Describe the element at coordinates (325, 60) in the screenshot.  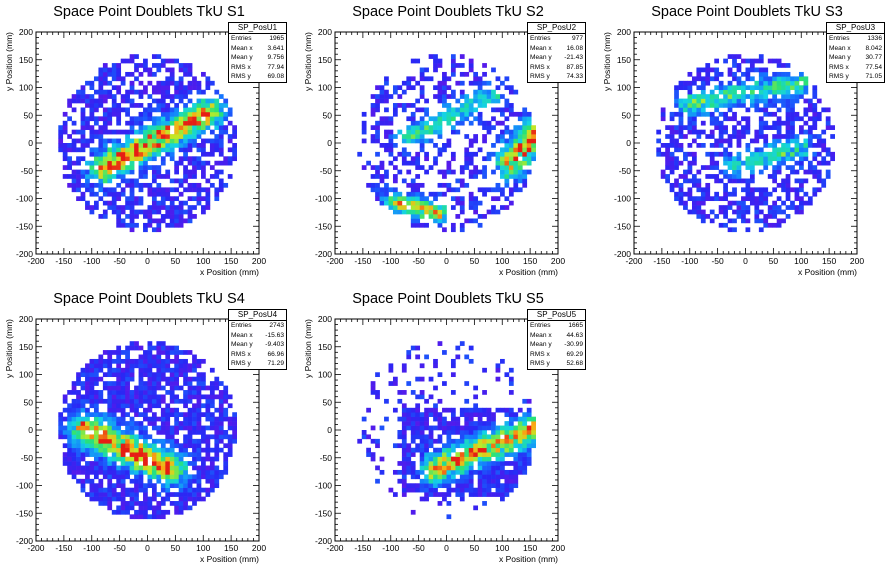
I see `y-tick-label: 150` at that location.